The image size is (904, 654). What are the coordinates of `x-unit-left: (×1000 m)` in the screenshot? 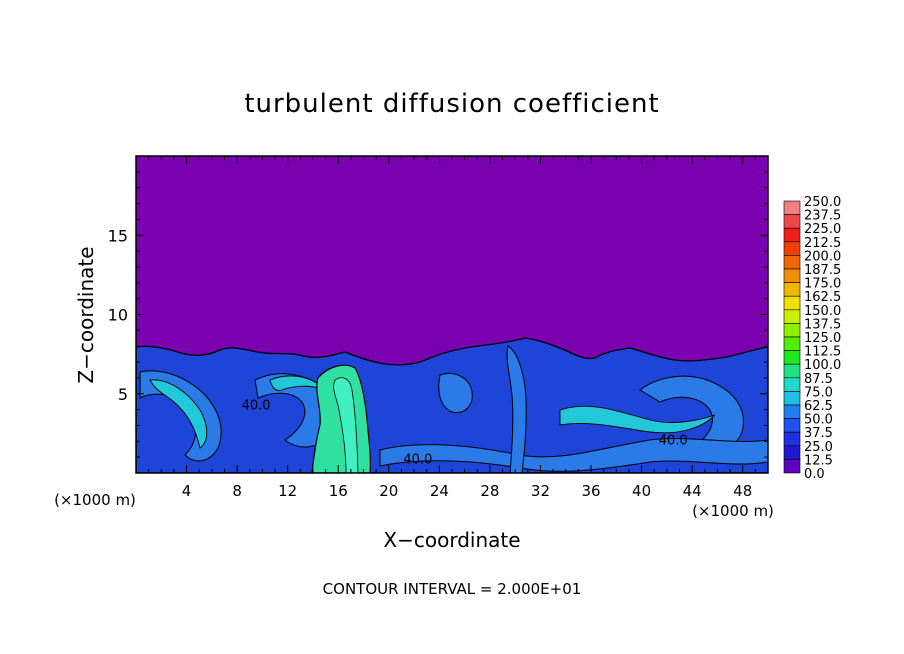 It's located at (95, 500).